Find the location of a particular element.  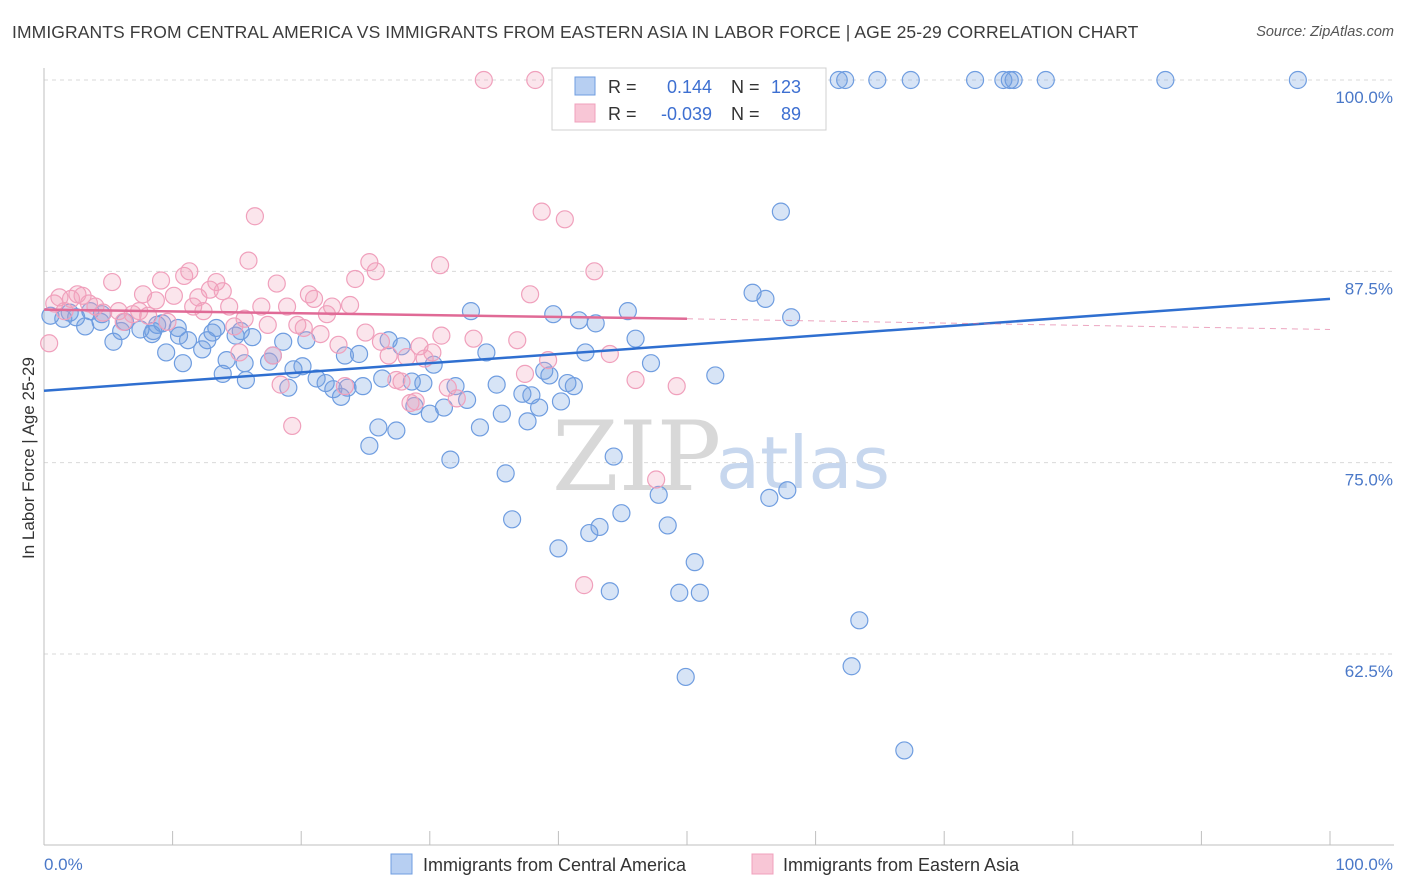

stats-swatch-blue is located at coordinates (585, 86).